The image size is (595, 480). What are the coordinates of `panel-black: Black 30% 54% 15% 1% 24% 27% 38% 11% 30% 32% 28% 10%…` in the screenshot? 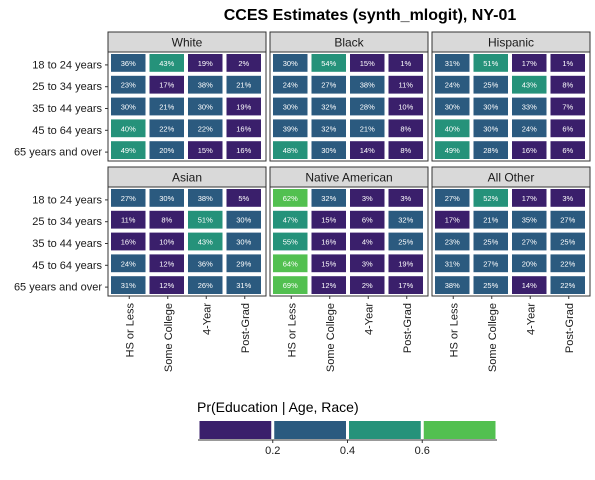 It's located at (349, 96).